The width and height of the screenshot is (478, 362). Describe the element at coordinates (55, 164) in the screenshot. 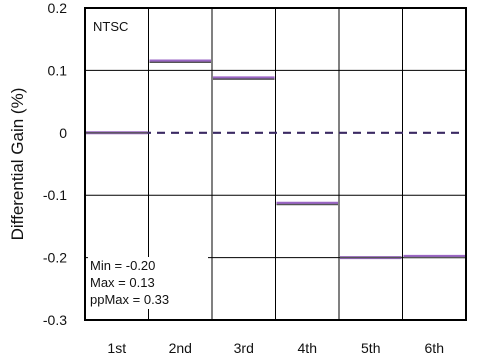

I see `y-tick-labels: 0.2 0.1 0 -0.1 -0.2 -0.3` at that location.